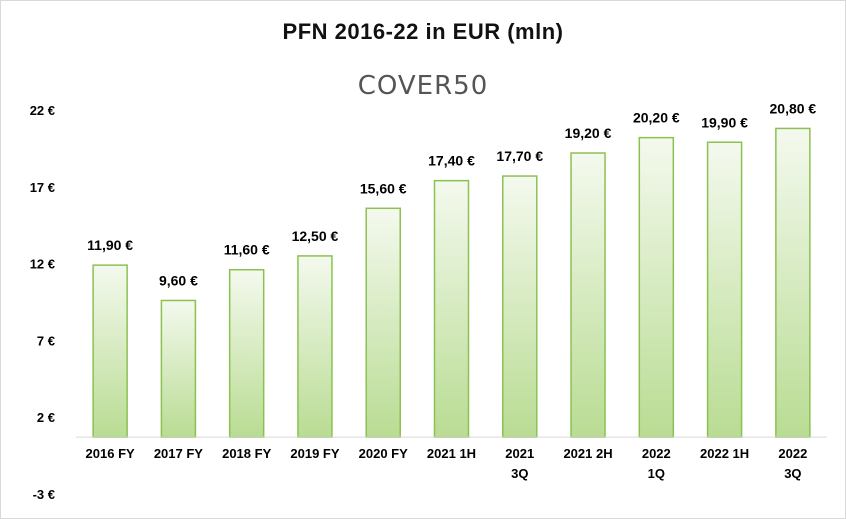 This screenshot has height=519, width=846. What do you see at coordinates (588, 133) in the screenshot?
I see `data-label: 19,20 €` at bounding box center [588, 133].